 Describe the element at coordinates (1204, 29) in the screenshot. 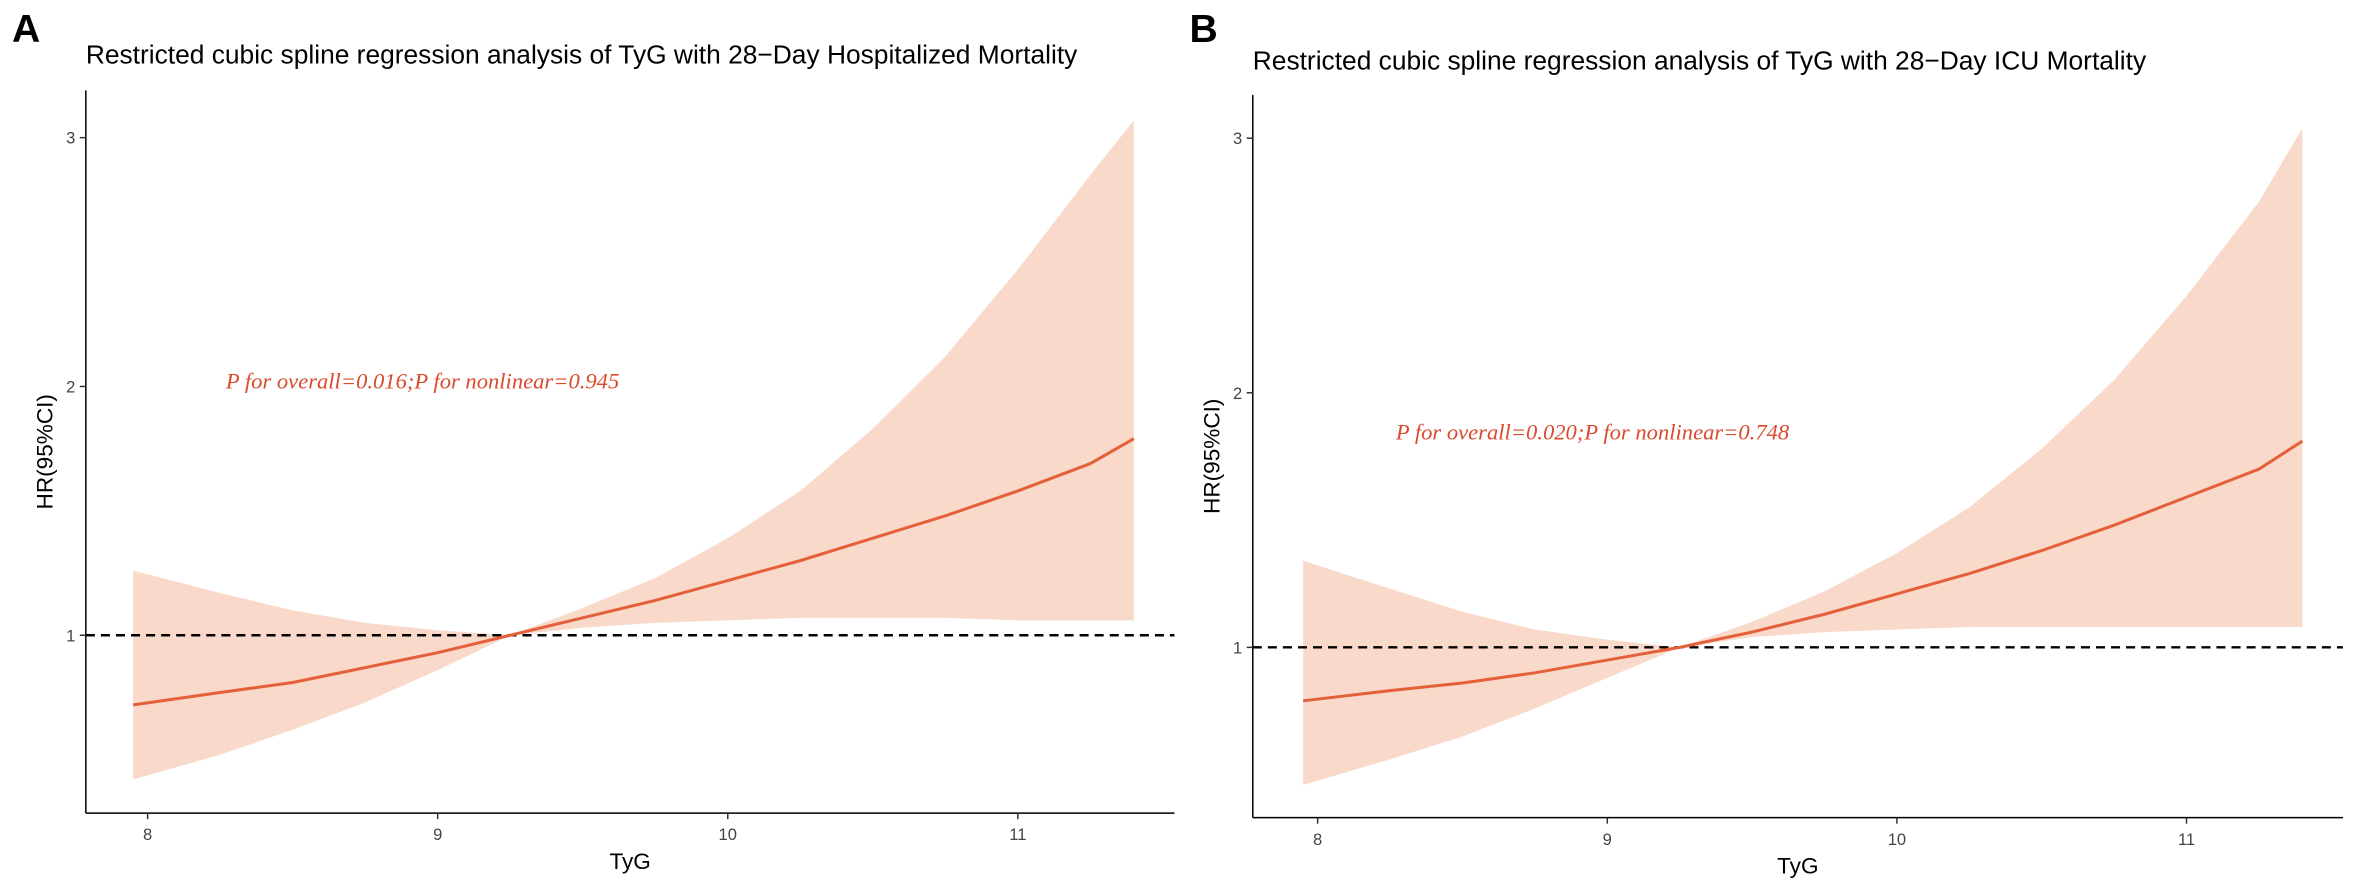

I see `panel-label: B` at that location.